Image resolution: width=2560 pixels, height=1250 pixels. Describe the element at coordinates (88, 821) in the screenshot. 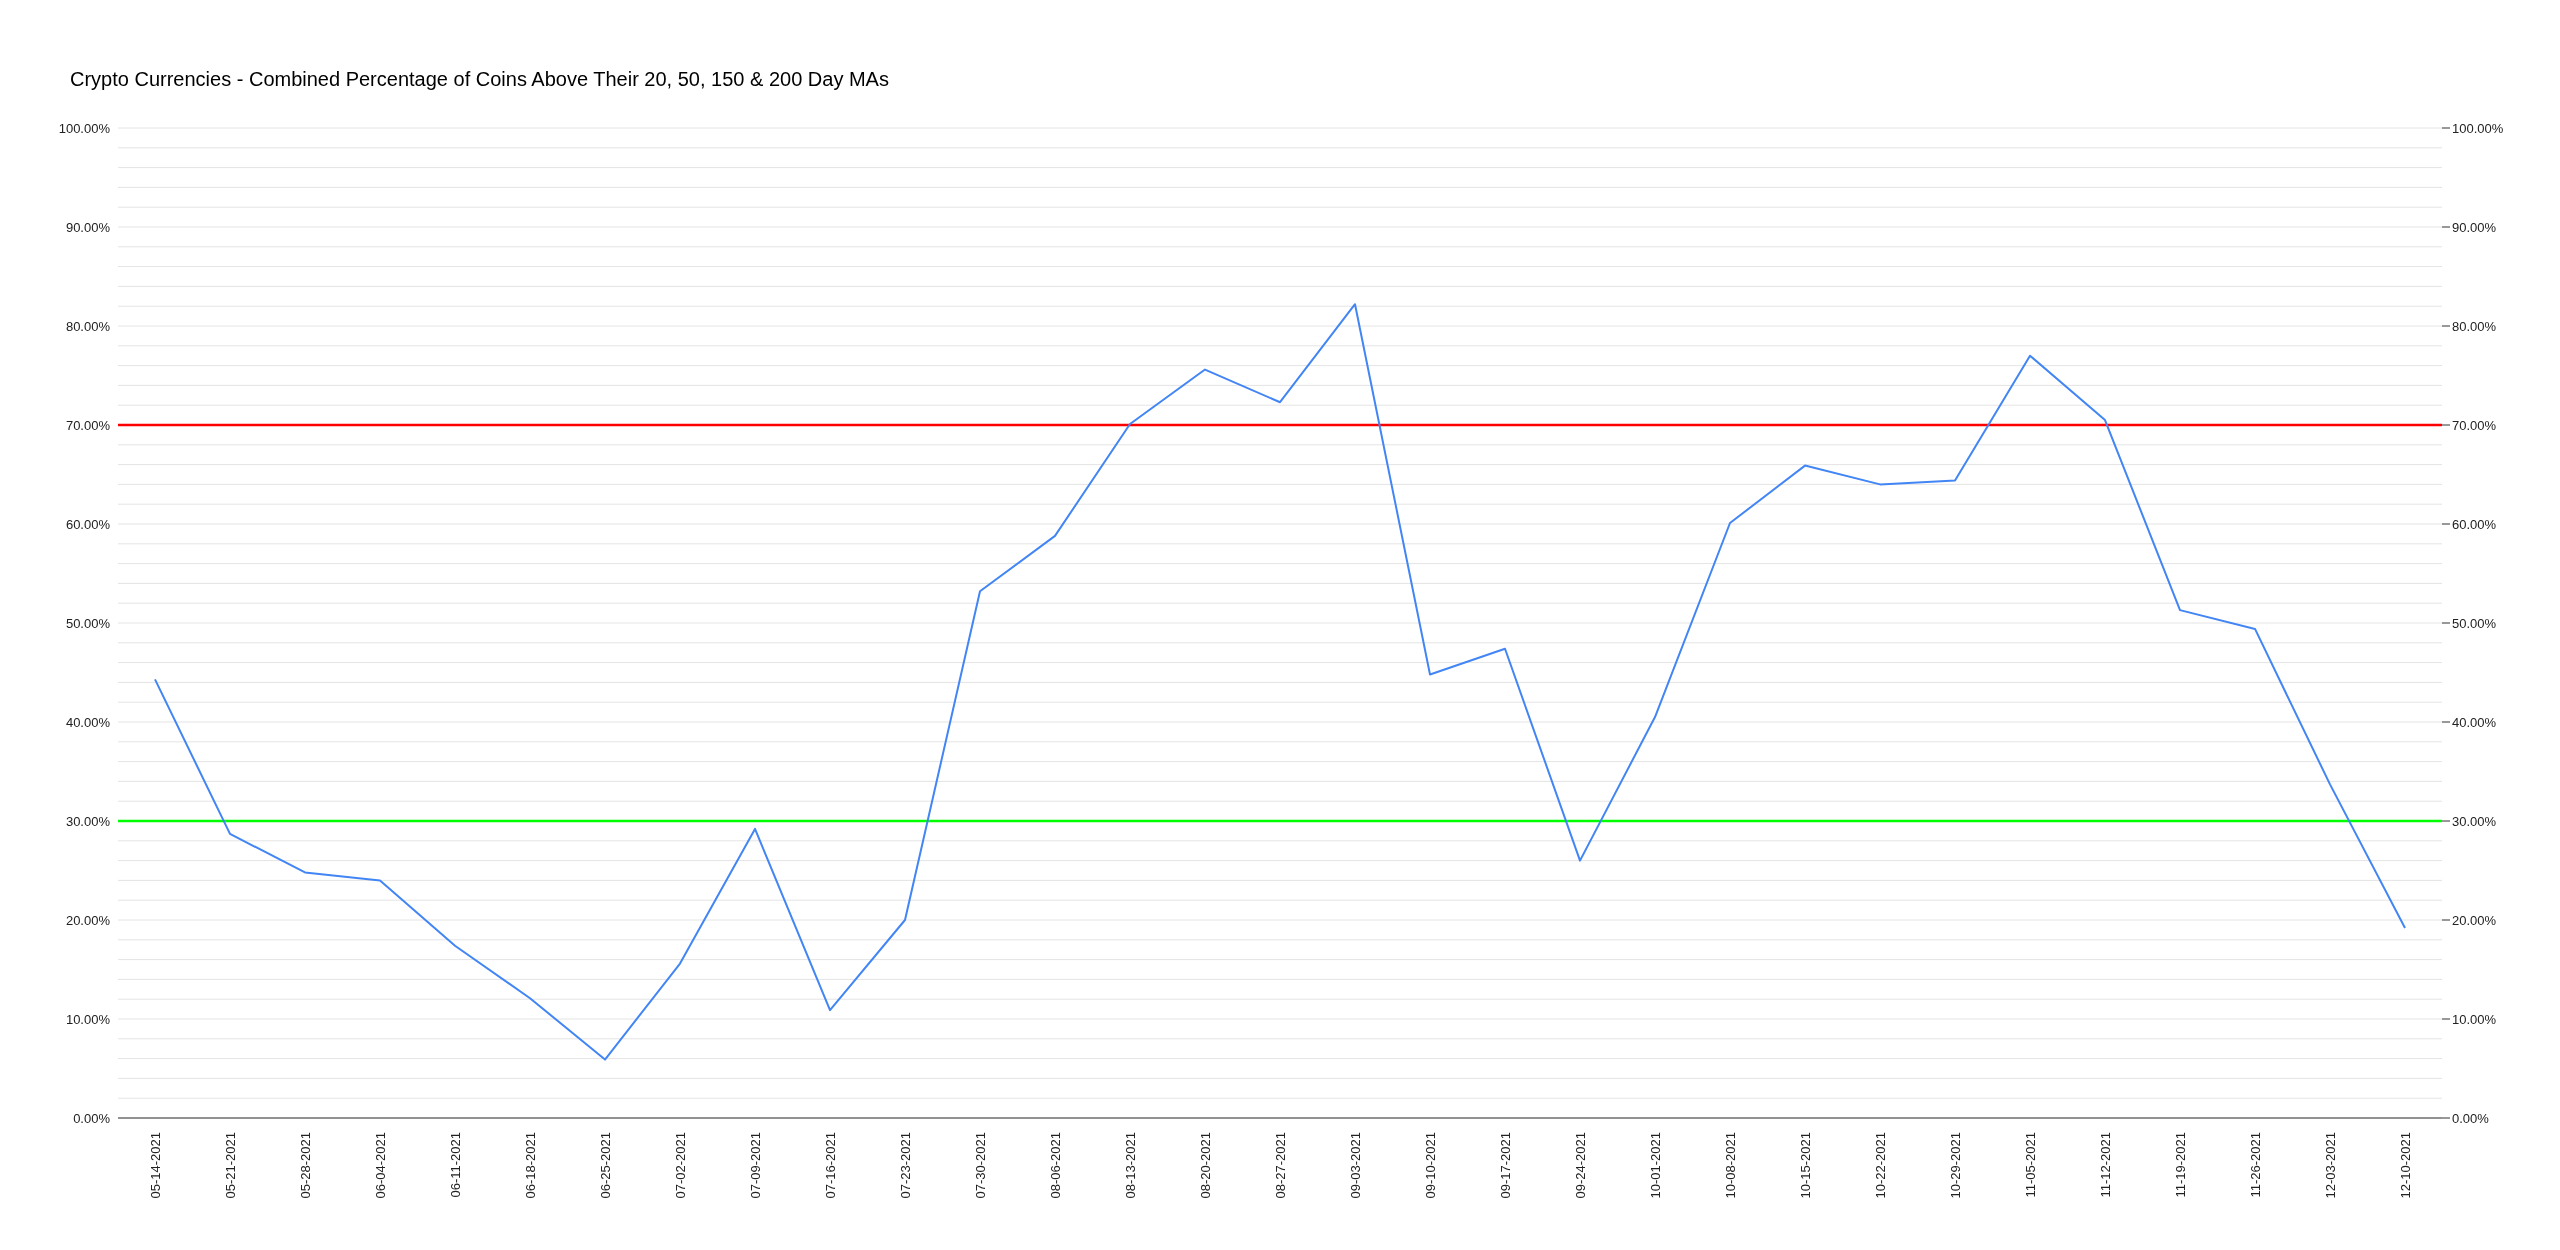

I see `y-tick-label: 30.00%` at that location.